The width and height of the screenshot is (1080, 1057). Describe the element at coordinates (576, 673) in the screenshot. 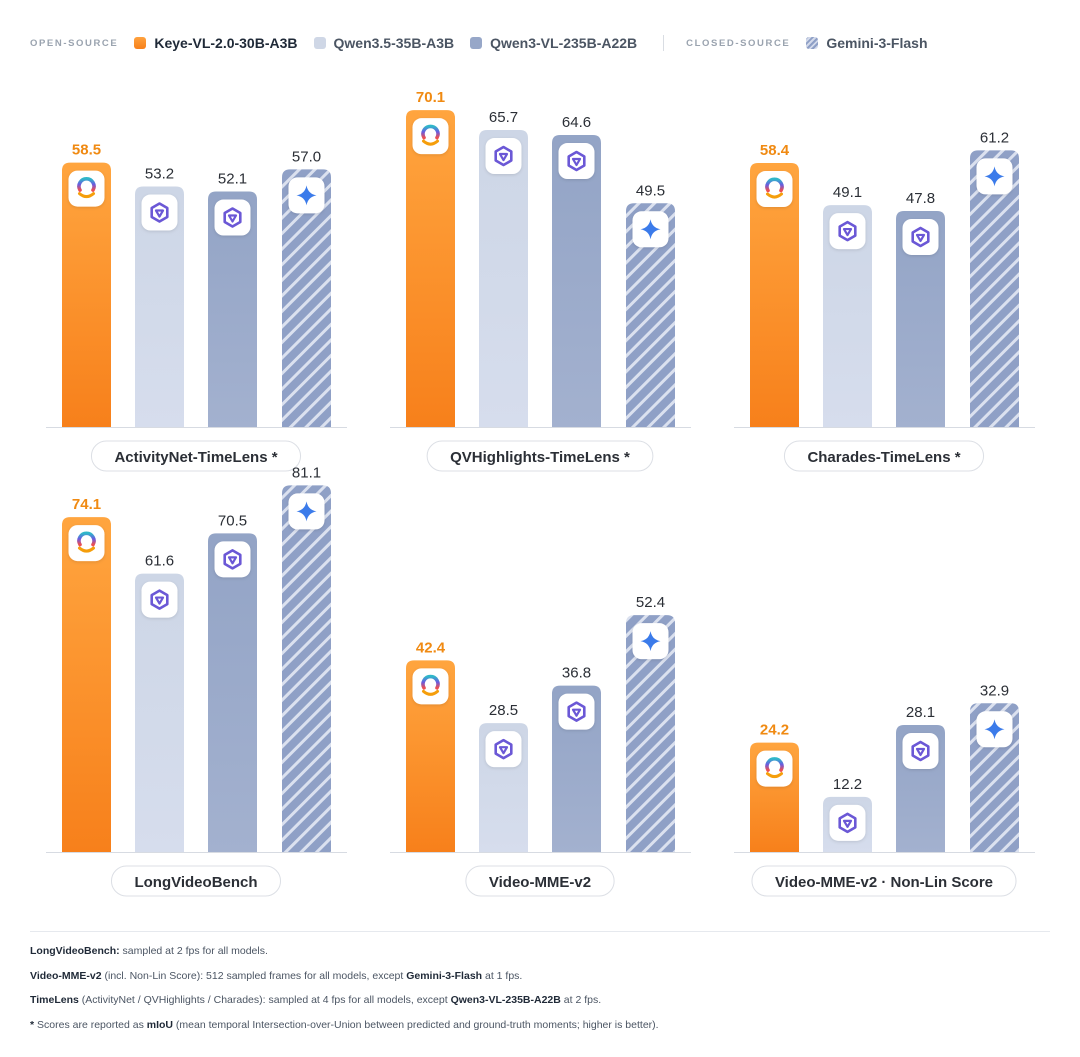

I see `value-label-3: 36.8` at that location.